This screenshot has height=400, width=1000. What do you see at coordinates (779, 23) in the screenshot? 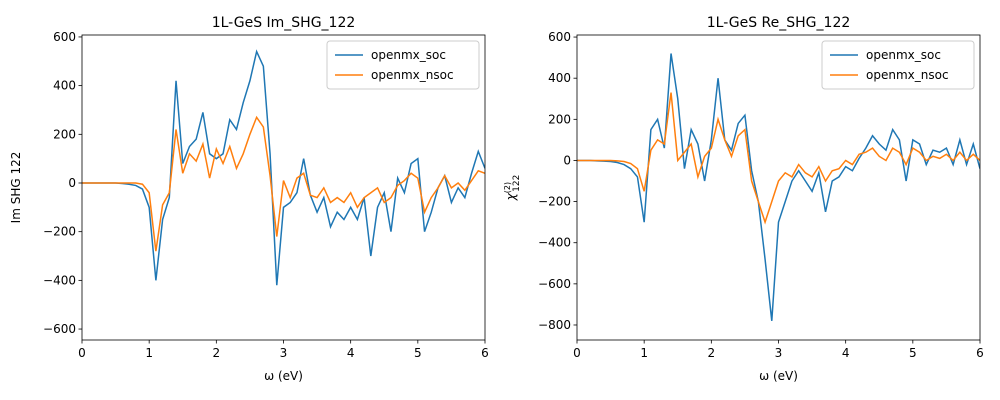
I see `chart-title: 1L-GeS Re_SHG_122` at bounding box center [779, 23].